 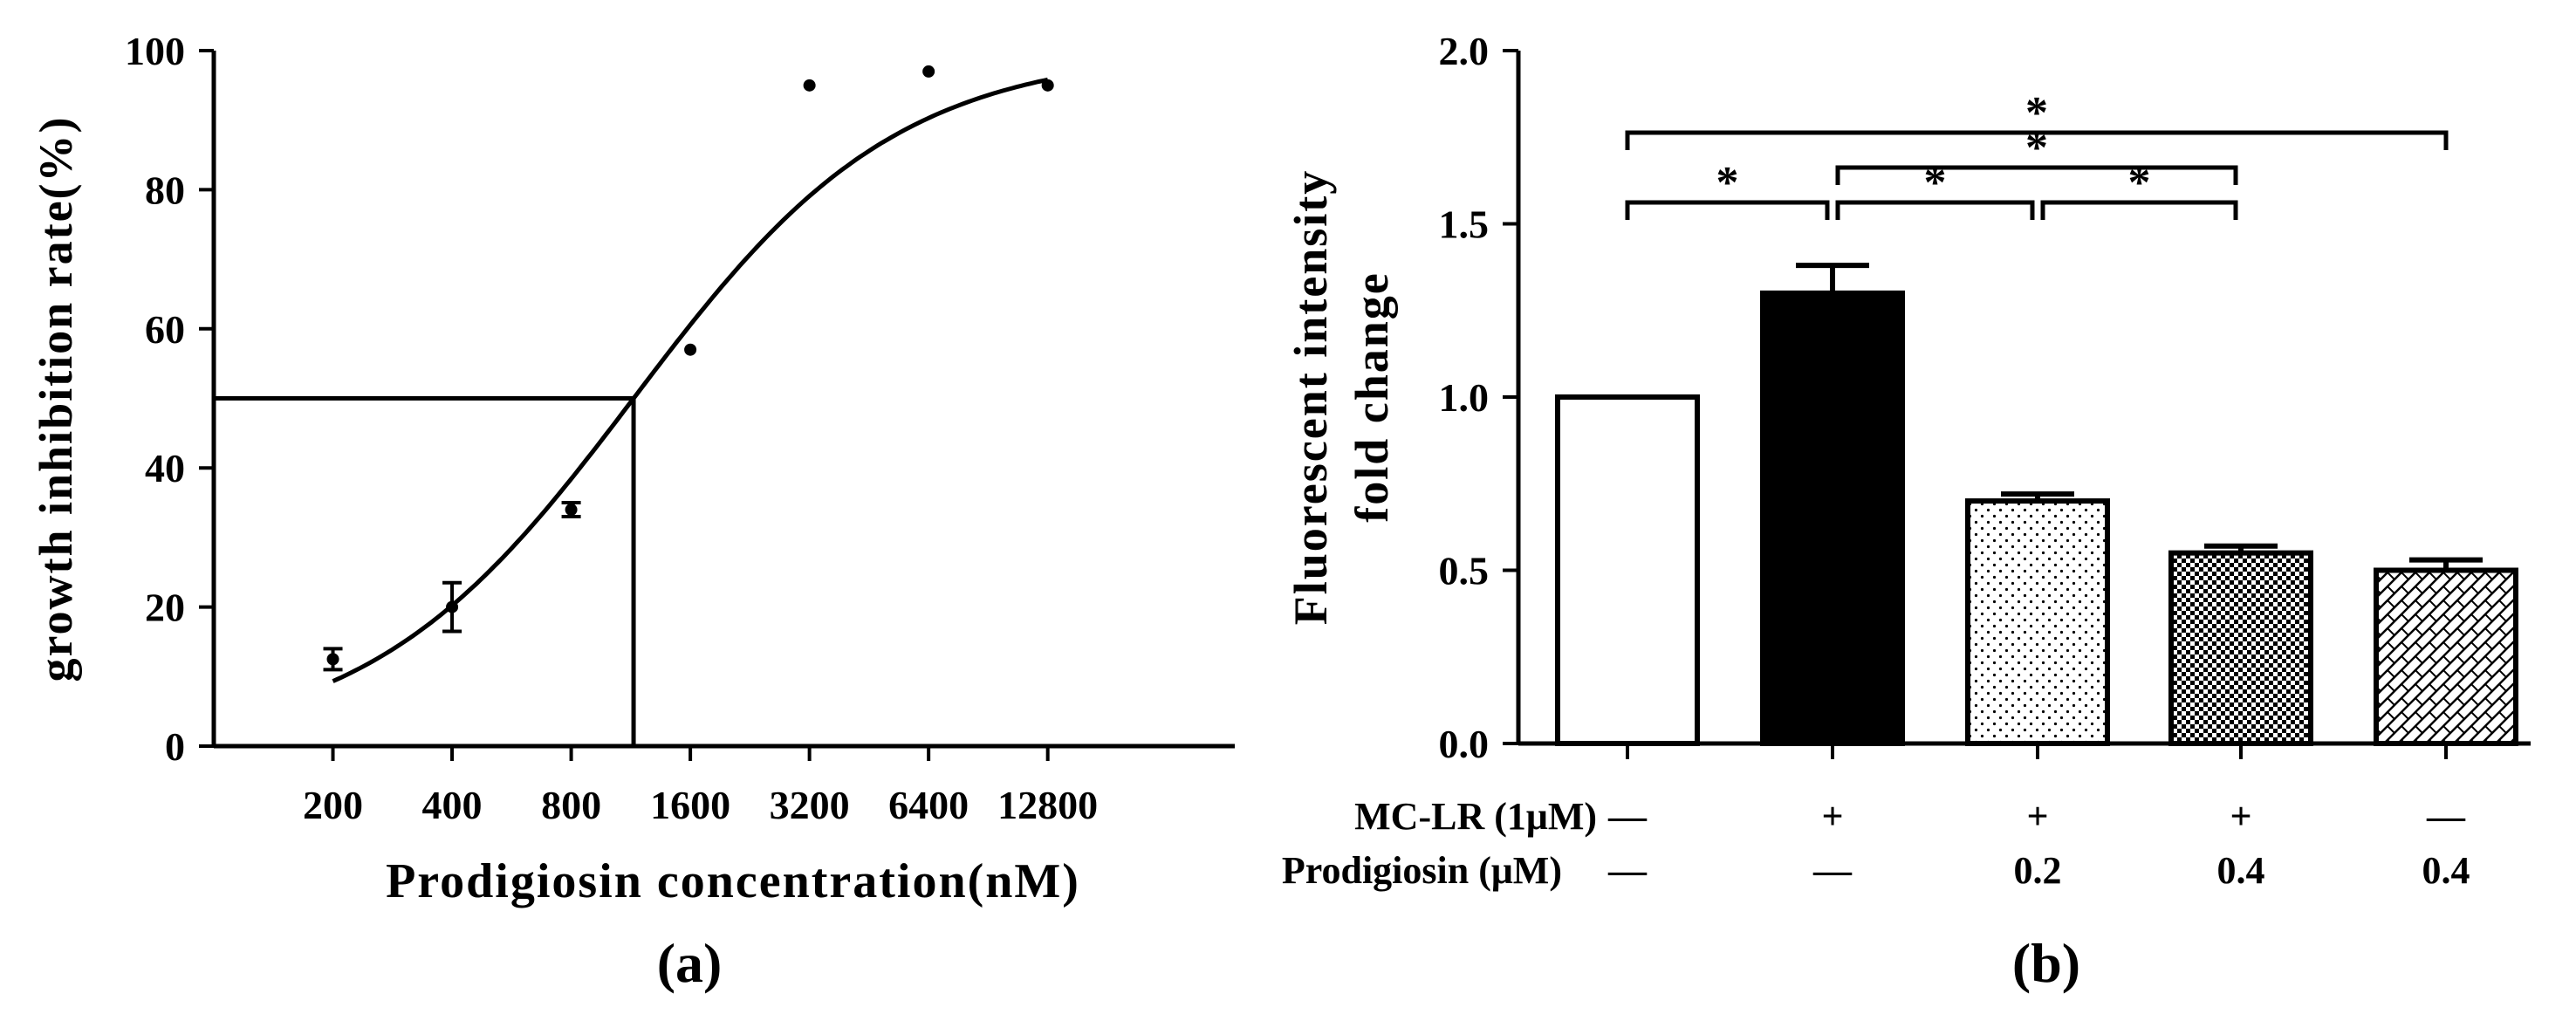 What do you see at coordinates (1464, 744) in the screenshot?
I see `panel-b-y-tick-label: 0.0` at bounding box center [1464, 744].